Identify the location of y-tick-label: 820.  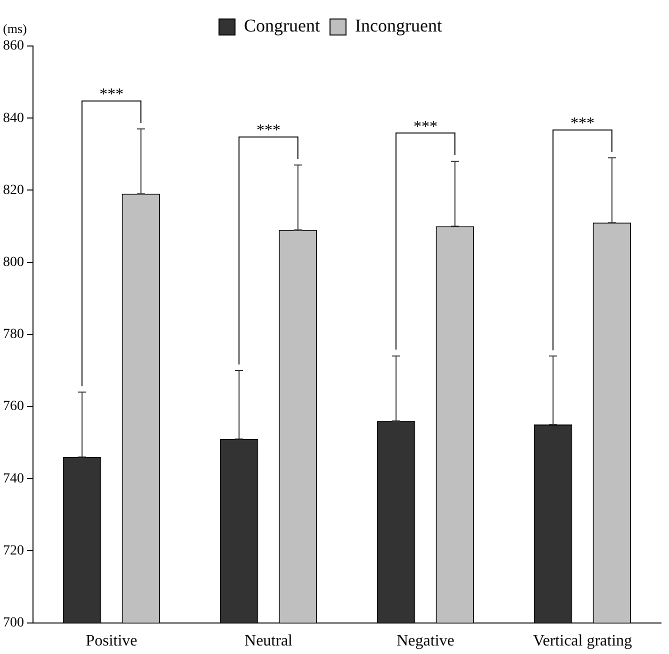
(13, 190).